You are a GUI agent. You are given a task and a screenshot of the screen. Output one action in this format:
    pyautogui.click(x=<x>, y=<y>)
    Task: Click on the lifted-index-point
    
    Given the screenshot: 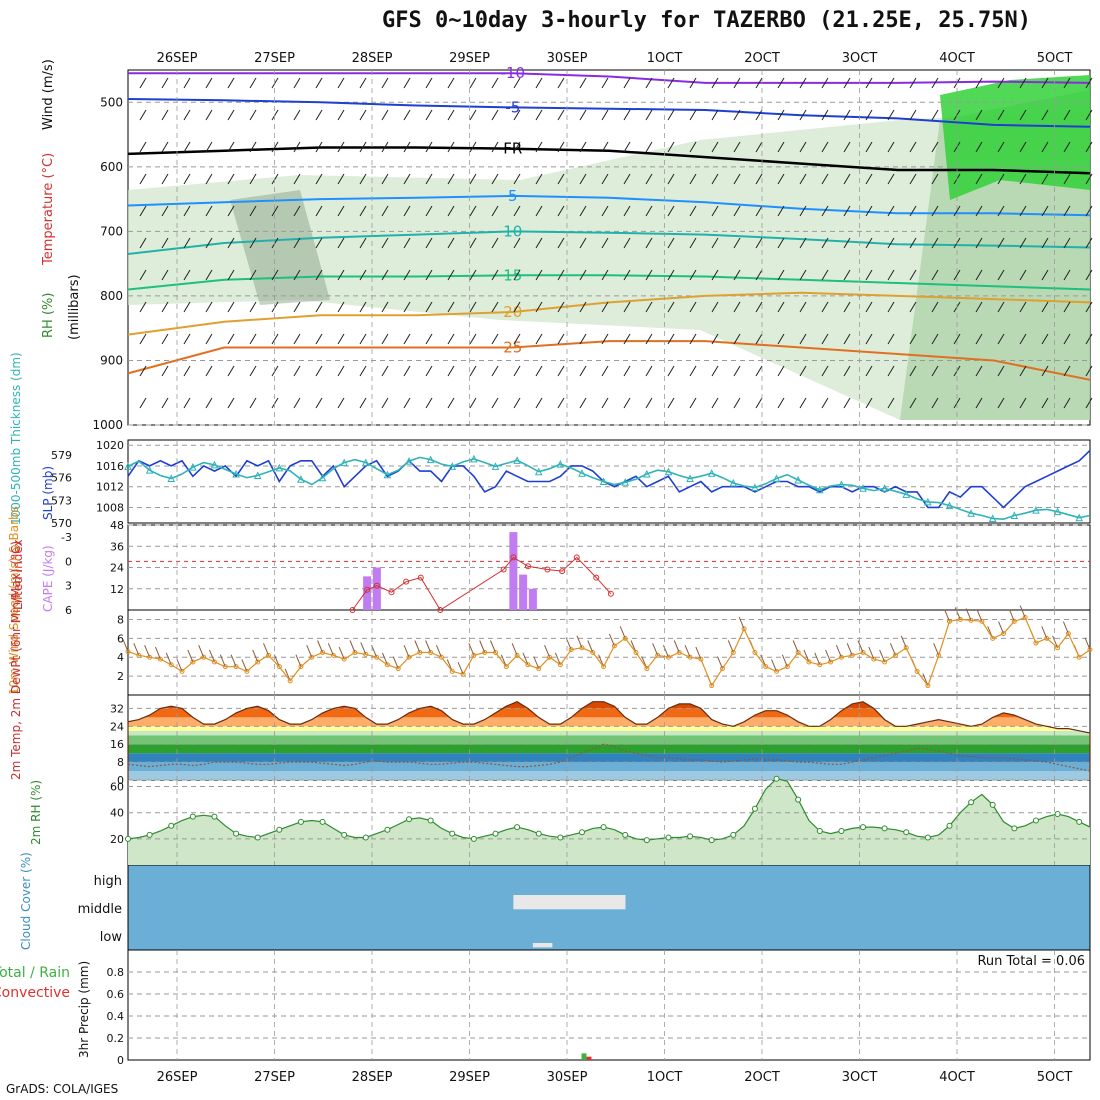 What is the action you would take?
    pyautogui.click(x=376, y=585)
    